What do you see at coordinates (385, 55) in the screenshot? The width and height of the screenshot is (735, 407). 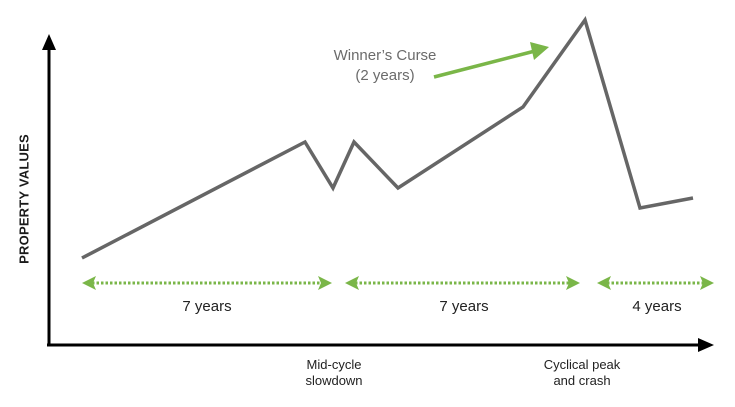 I see `callout-line1: Winner’s Curse` at bounding box center [385, 55].